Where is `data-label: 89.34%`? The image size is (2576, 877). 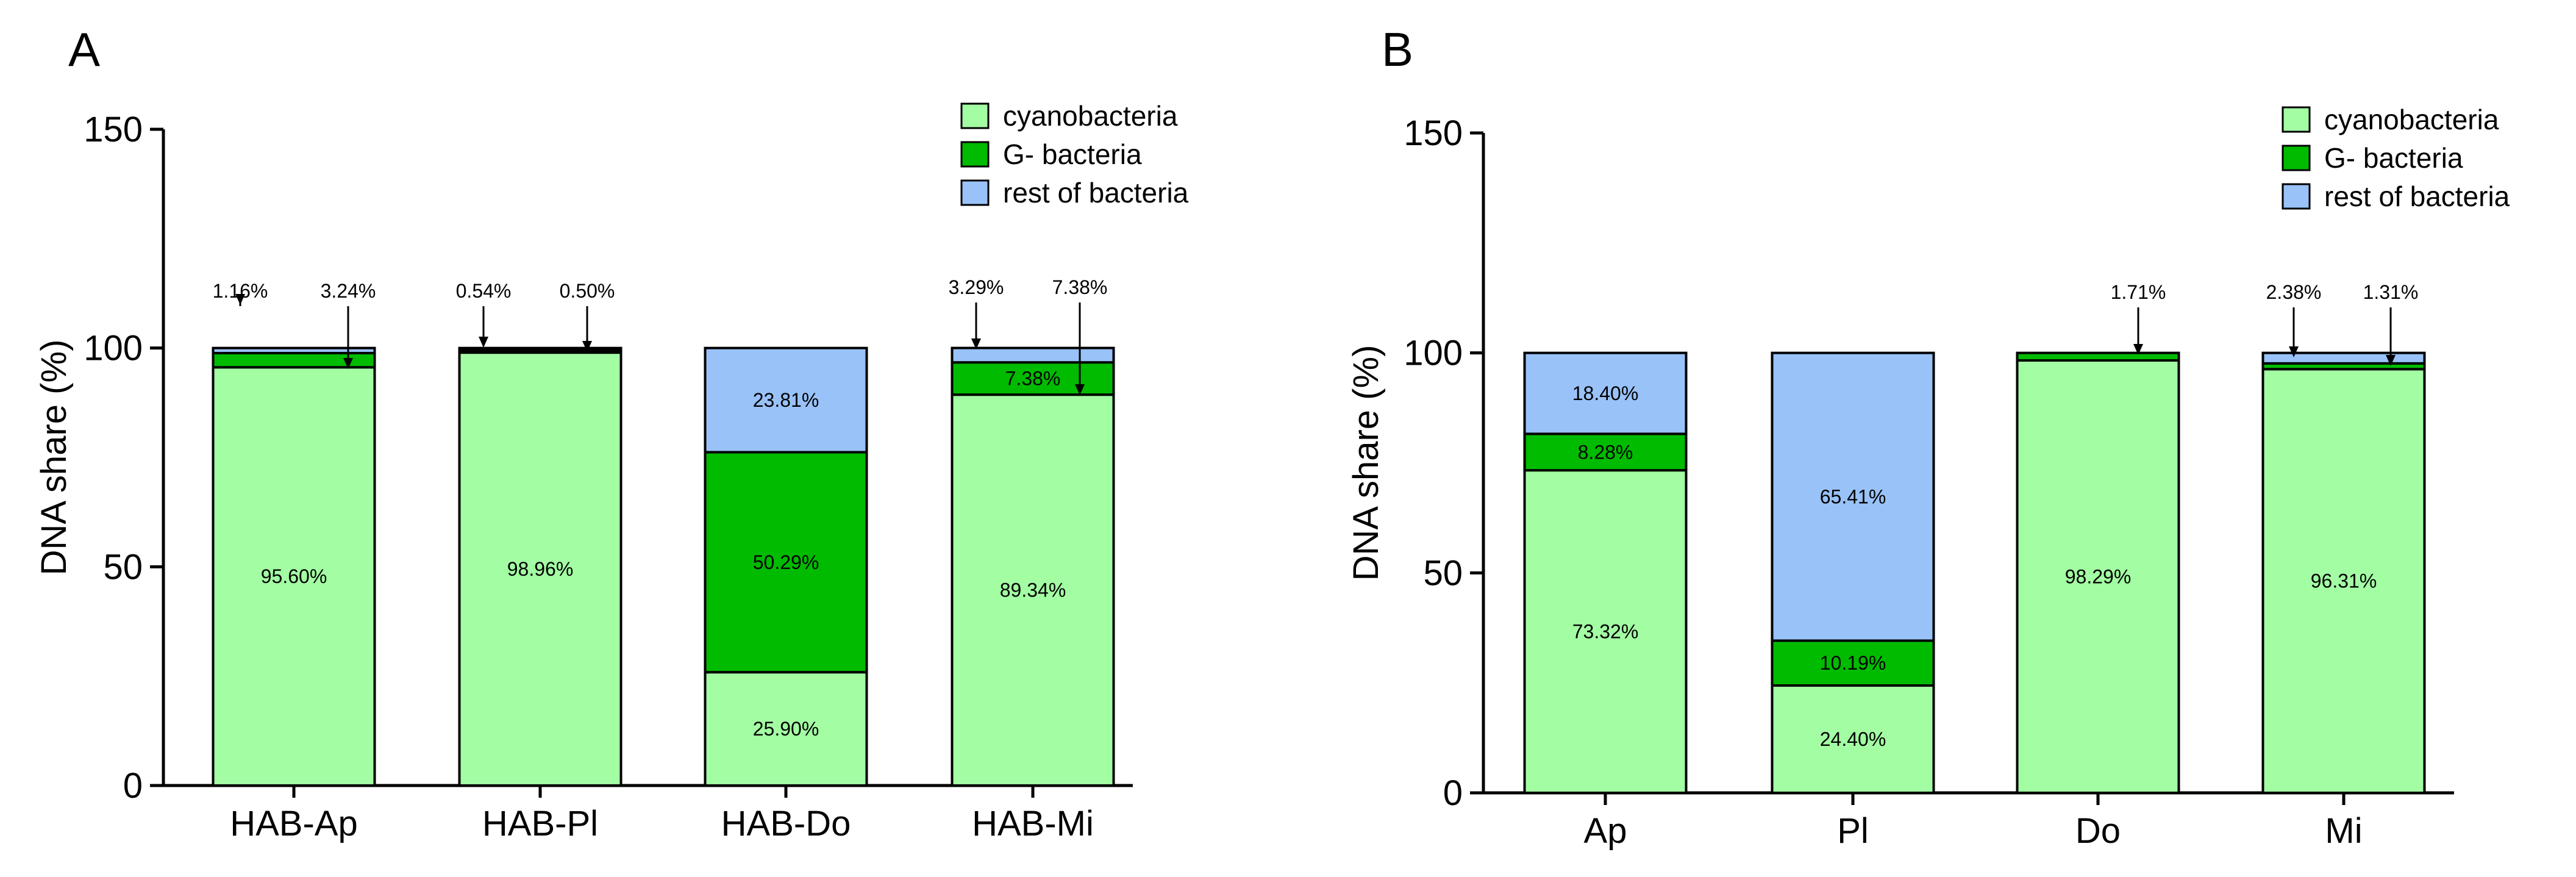 data-label: 89.34% is located at coordinates (1033, 590).